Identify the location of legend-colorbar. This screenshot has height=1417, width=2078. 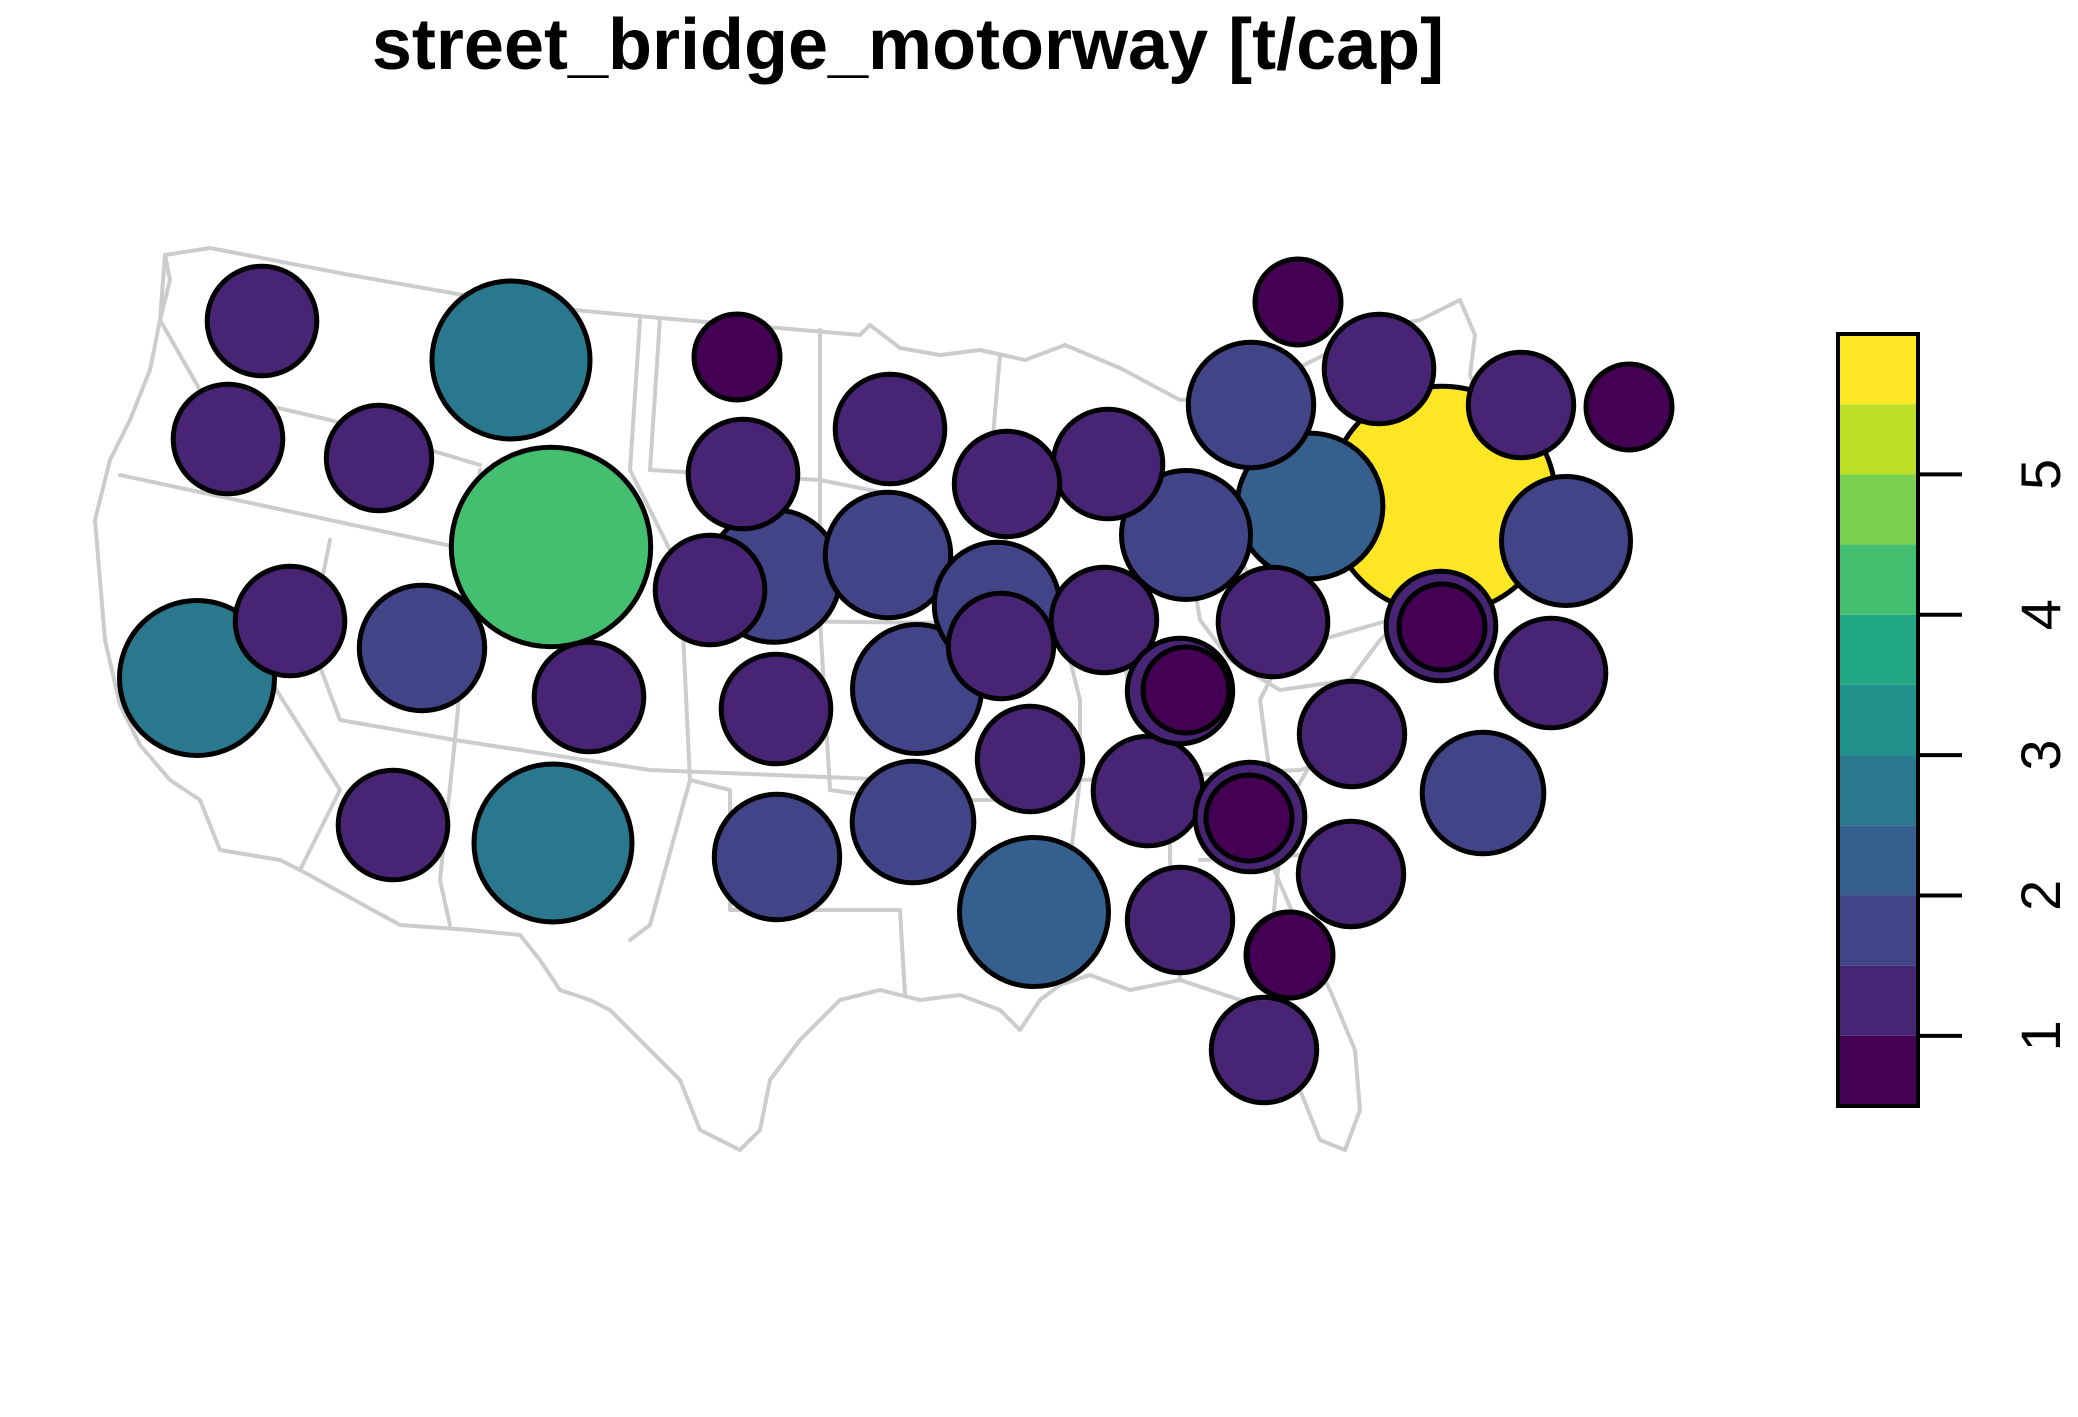
(1878, 720).